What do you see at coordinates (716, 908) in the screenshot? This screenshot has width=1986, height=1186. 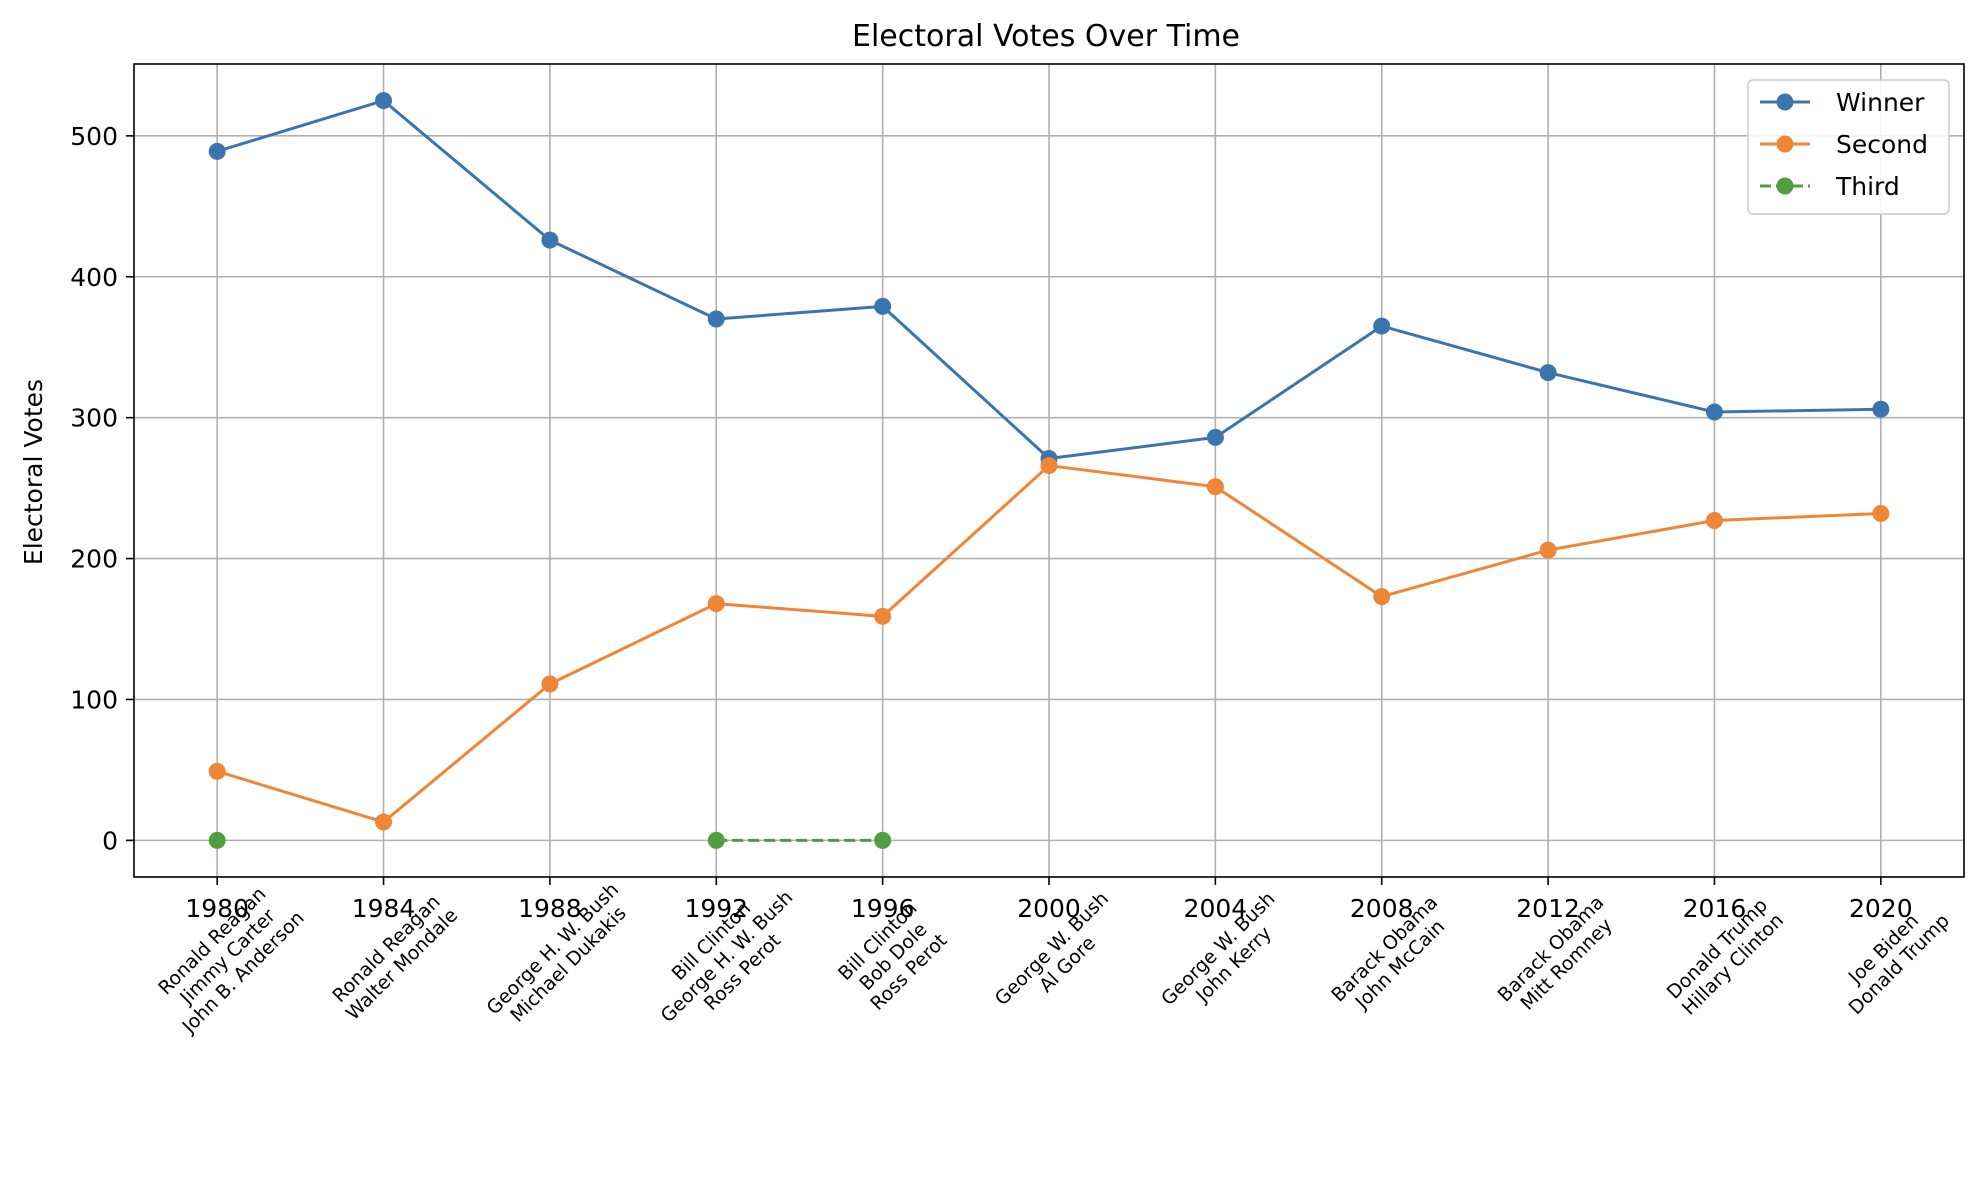 I see `x-tick-label: 1992` at bounding box center [716, 908].